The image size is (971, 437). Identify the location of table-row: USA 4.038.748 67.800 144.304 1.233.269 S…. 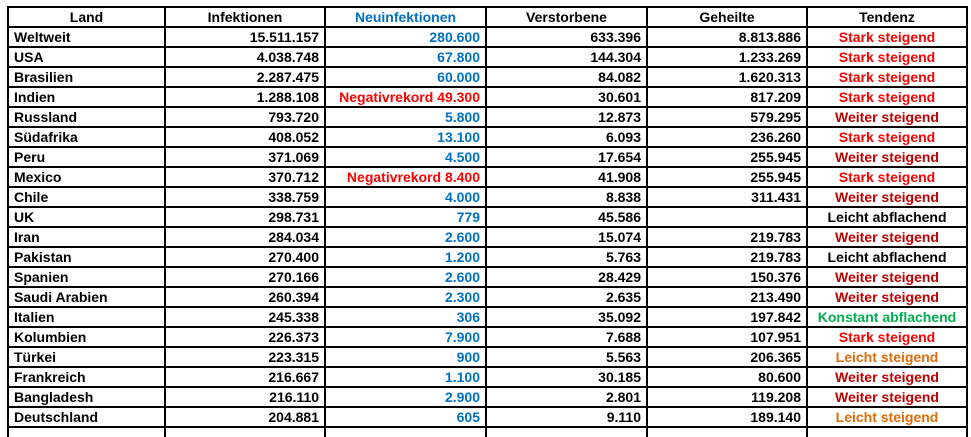
(487, 57).